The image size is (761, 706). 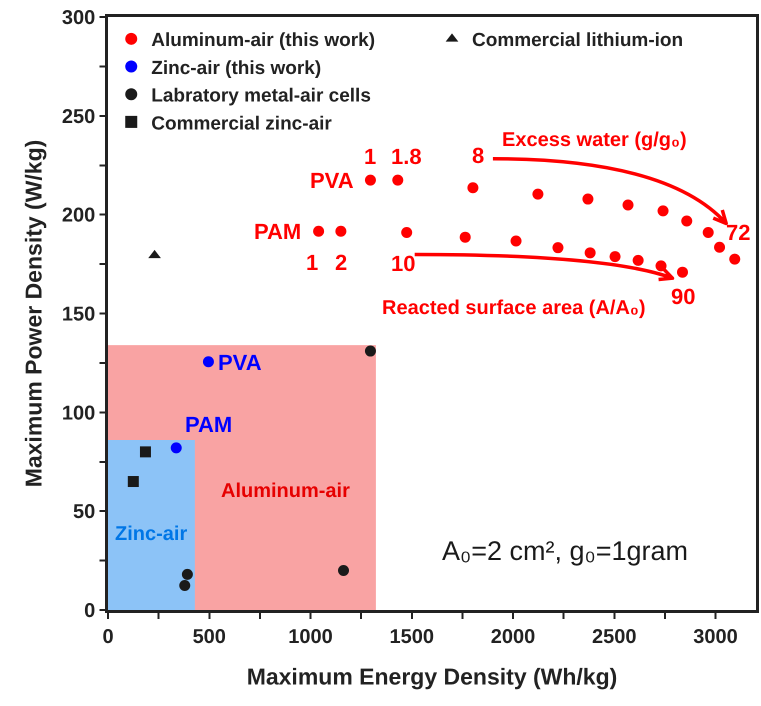 What do you see at coordinates (403, 263) in the screenshot?
I see `annotation: 10` at bounding box center [403, 263].